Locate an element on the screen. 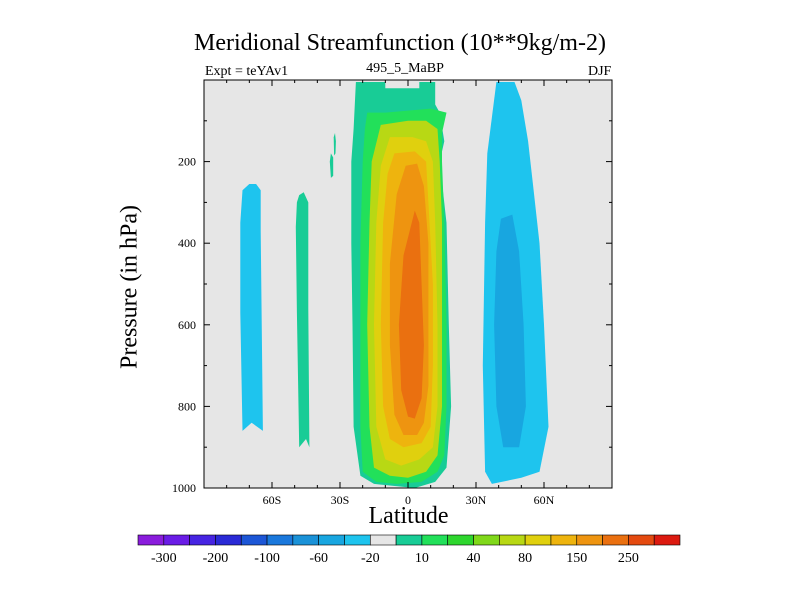  season-label: DJF is located at coordinates (600, 71).